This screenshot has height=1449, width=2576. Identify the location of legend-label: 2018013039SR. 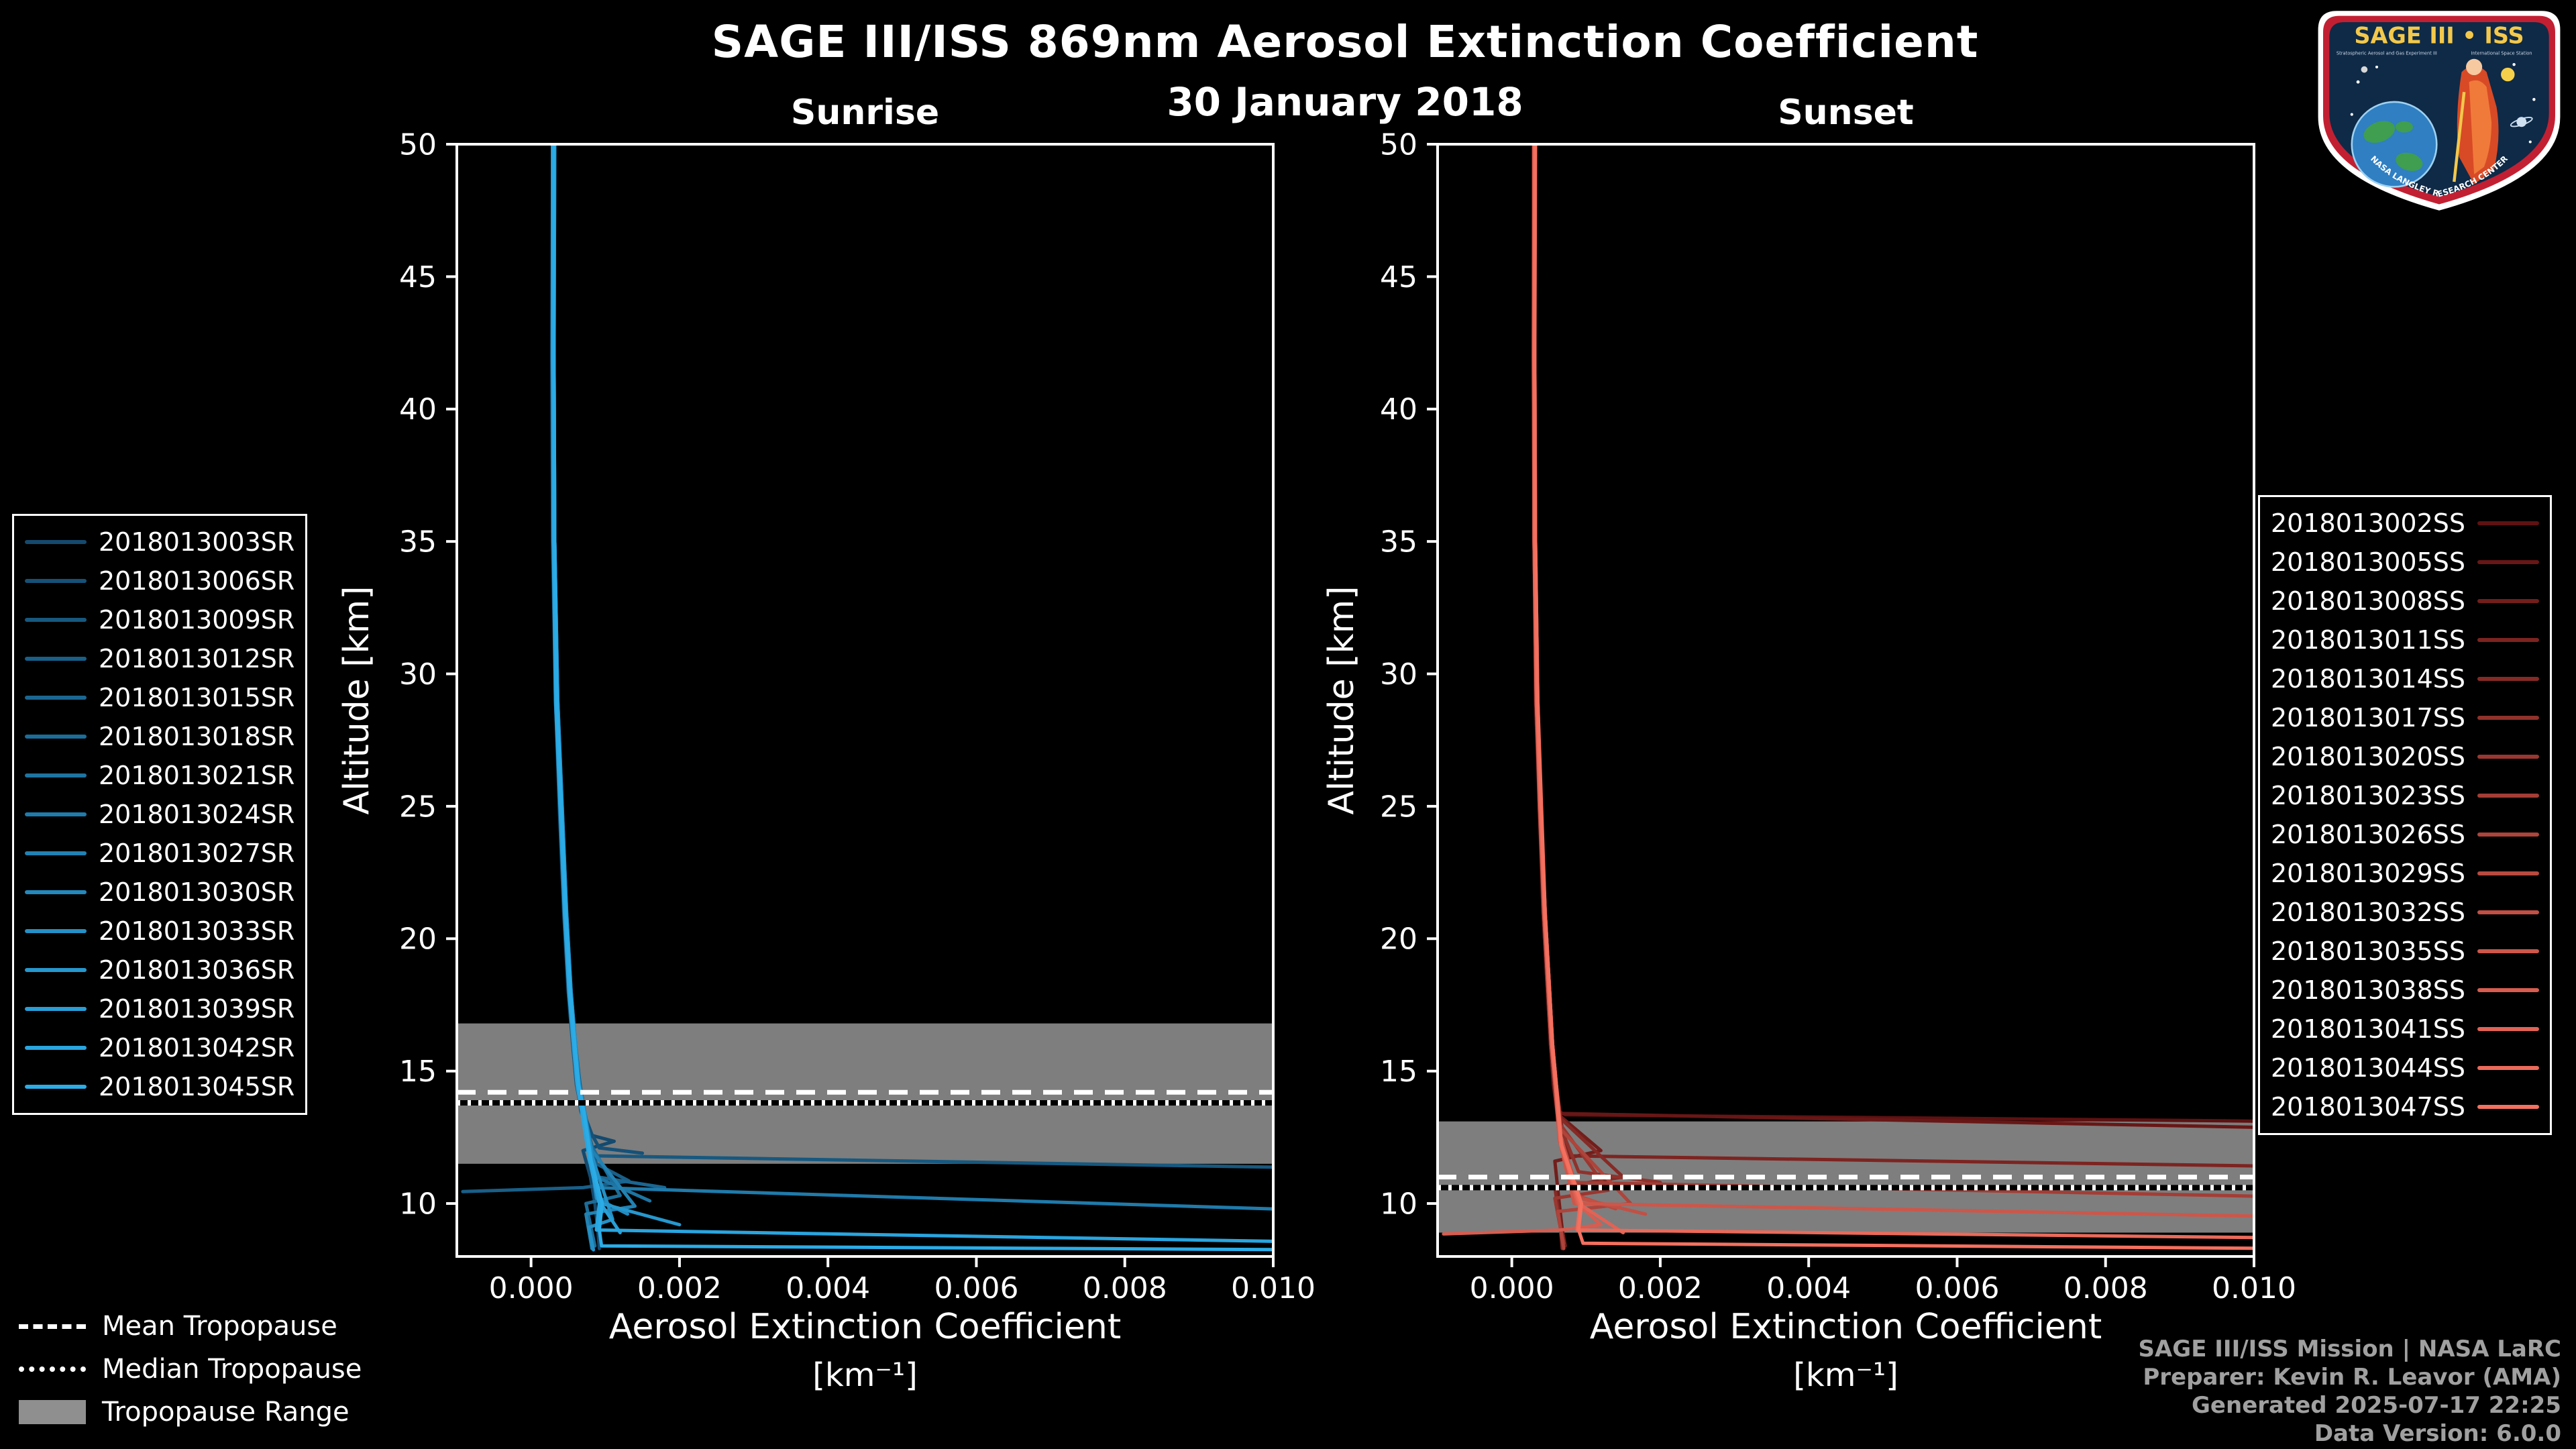
(197, 1009).